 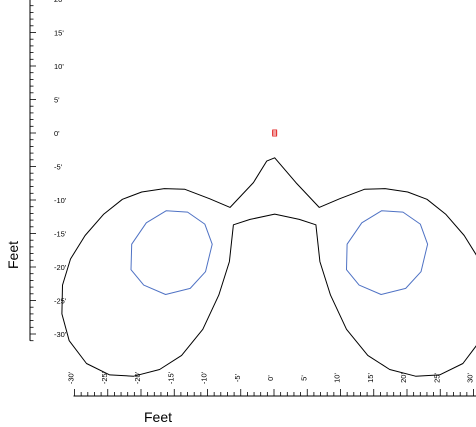 I want to click on y-tick-label: -5', so click(x=58, y=167).